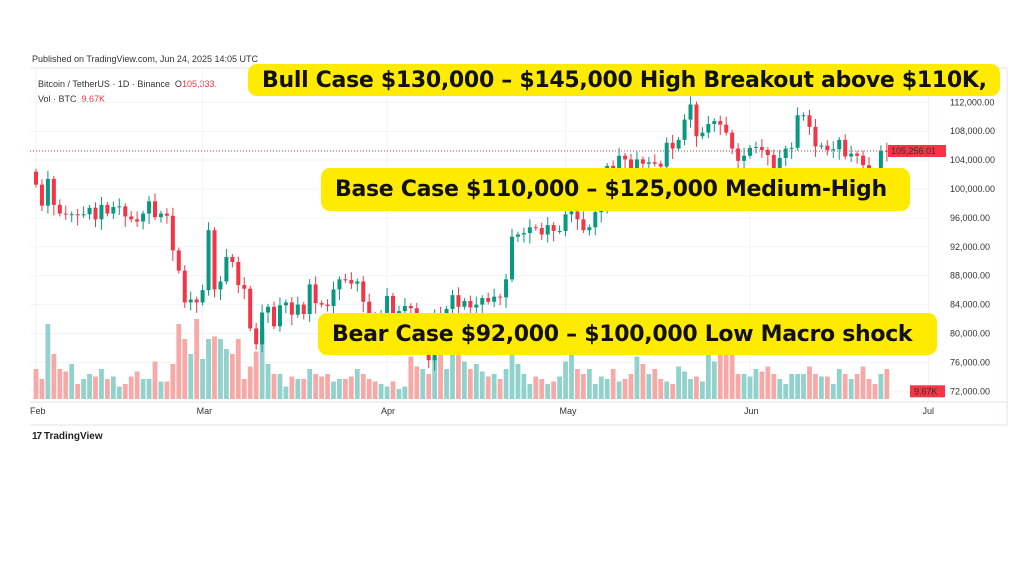 The width and height of the screenshot is (1024, 561). Describe the element at coordinates (751, 411) in the screenshot. I see `x-tick-label: Jun` at that location.